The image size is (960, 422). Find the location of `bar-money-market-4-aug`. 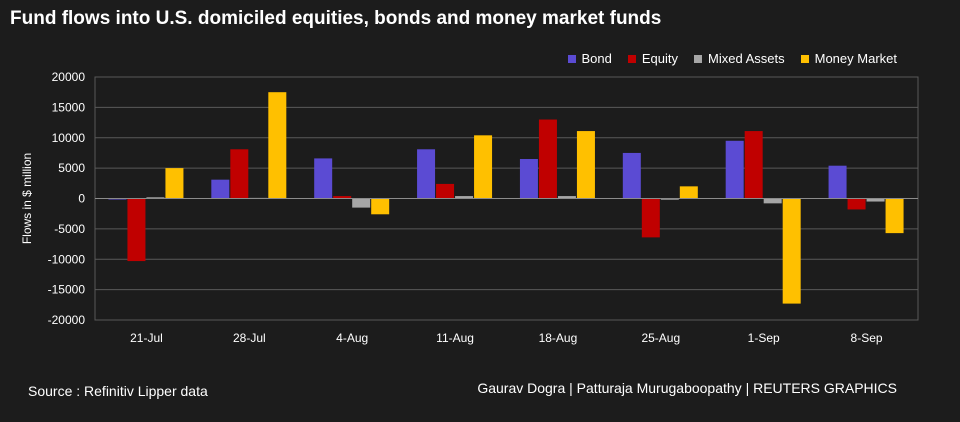

bar-money-market-4-aug is located at coordinates (380, 206).